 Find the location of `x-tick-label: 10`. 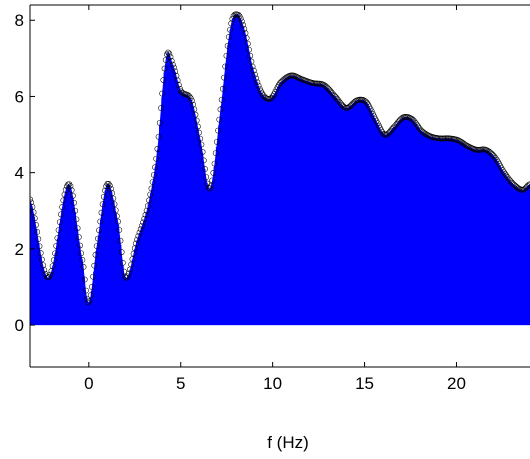

x-tick-label: 10 is located at coordinates (272, 383).